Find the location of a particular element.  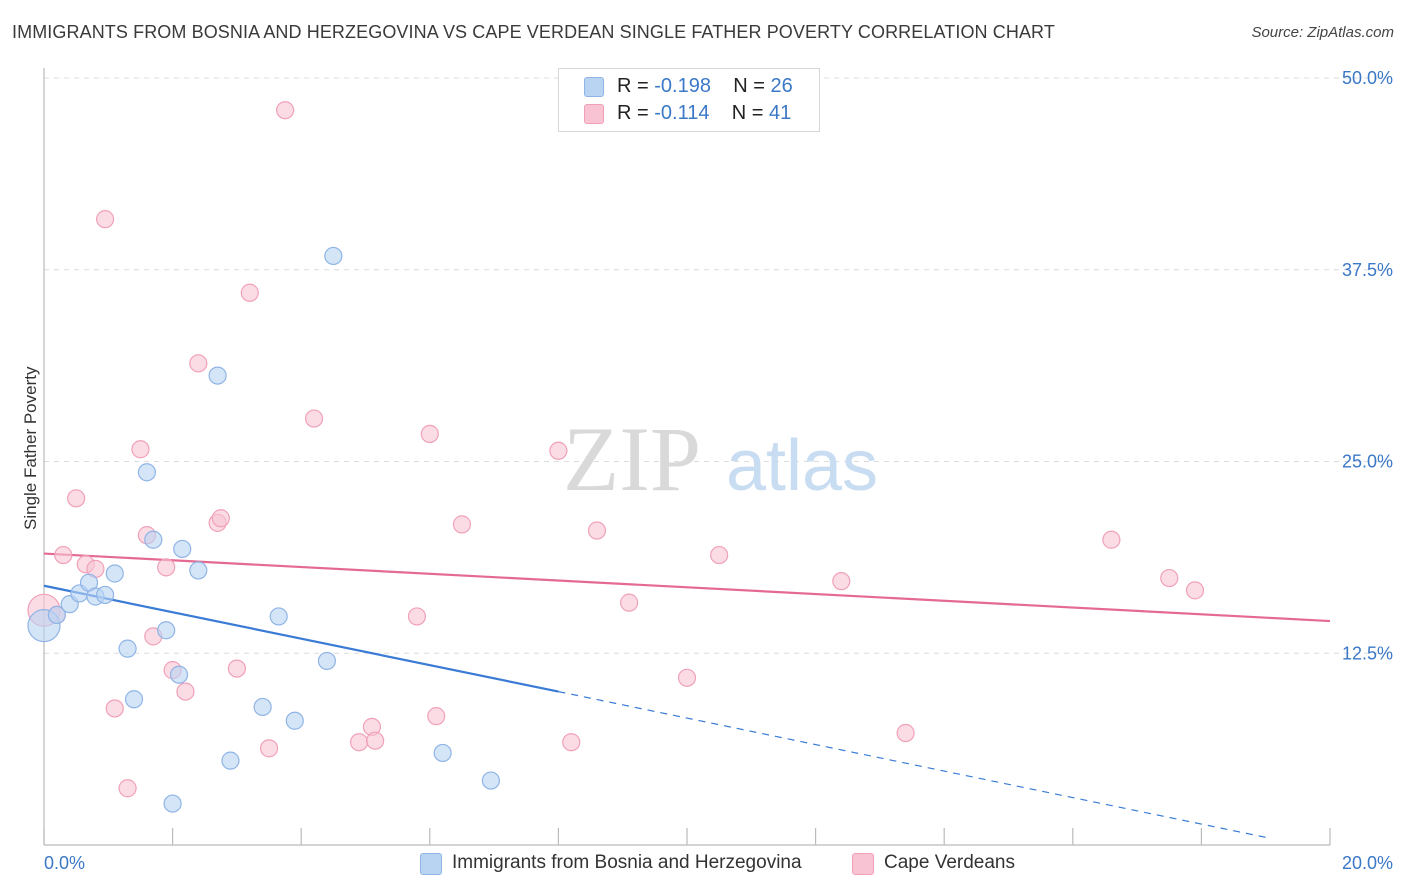

legend-r-value: -0.114 is located at coordinates (682, 113).